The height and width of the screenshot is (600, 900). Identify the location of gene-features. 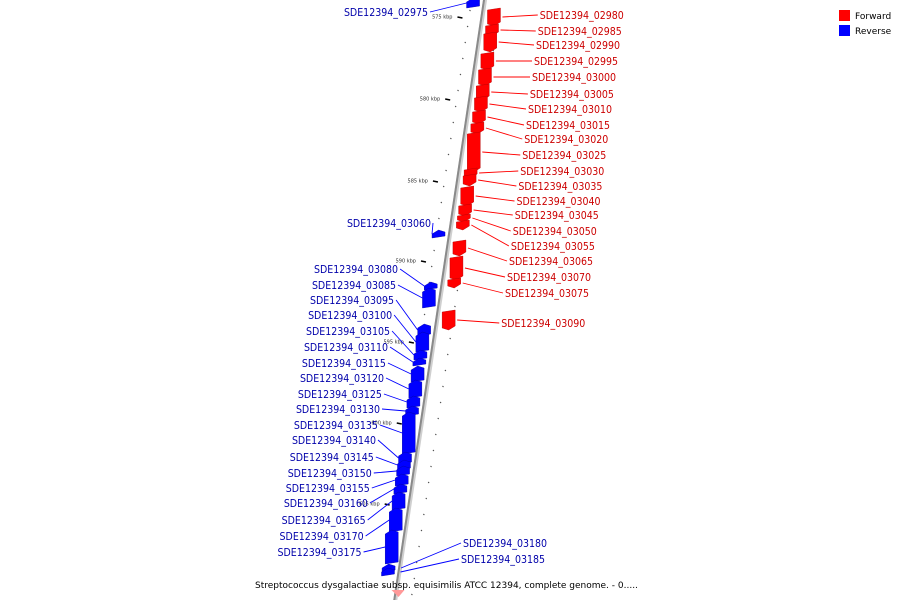
(441, 298).